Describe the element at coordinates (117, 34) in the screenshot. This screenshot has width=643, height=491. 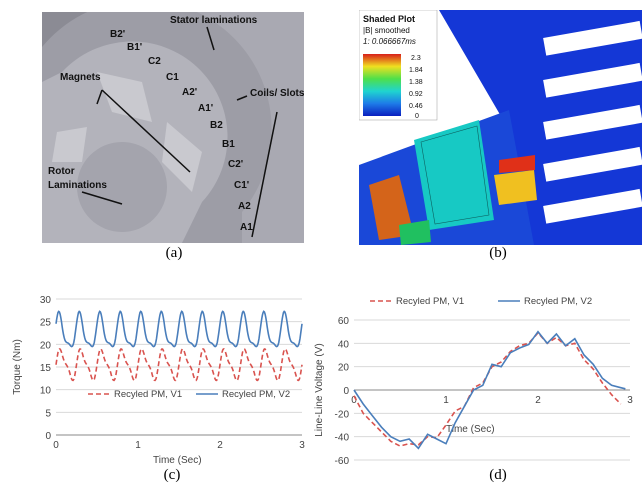
I see `slot-label: B2'` at that location.